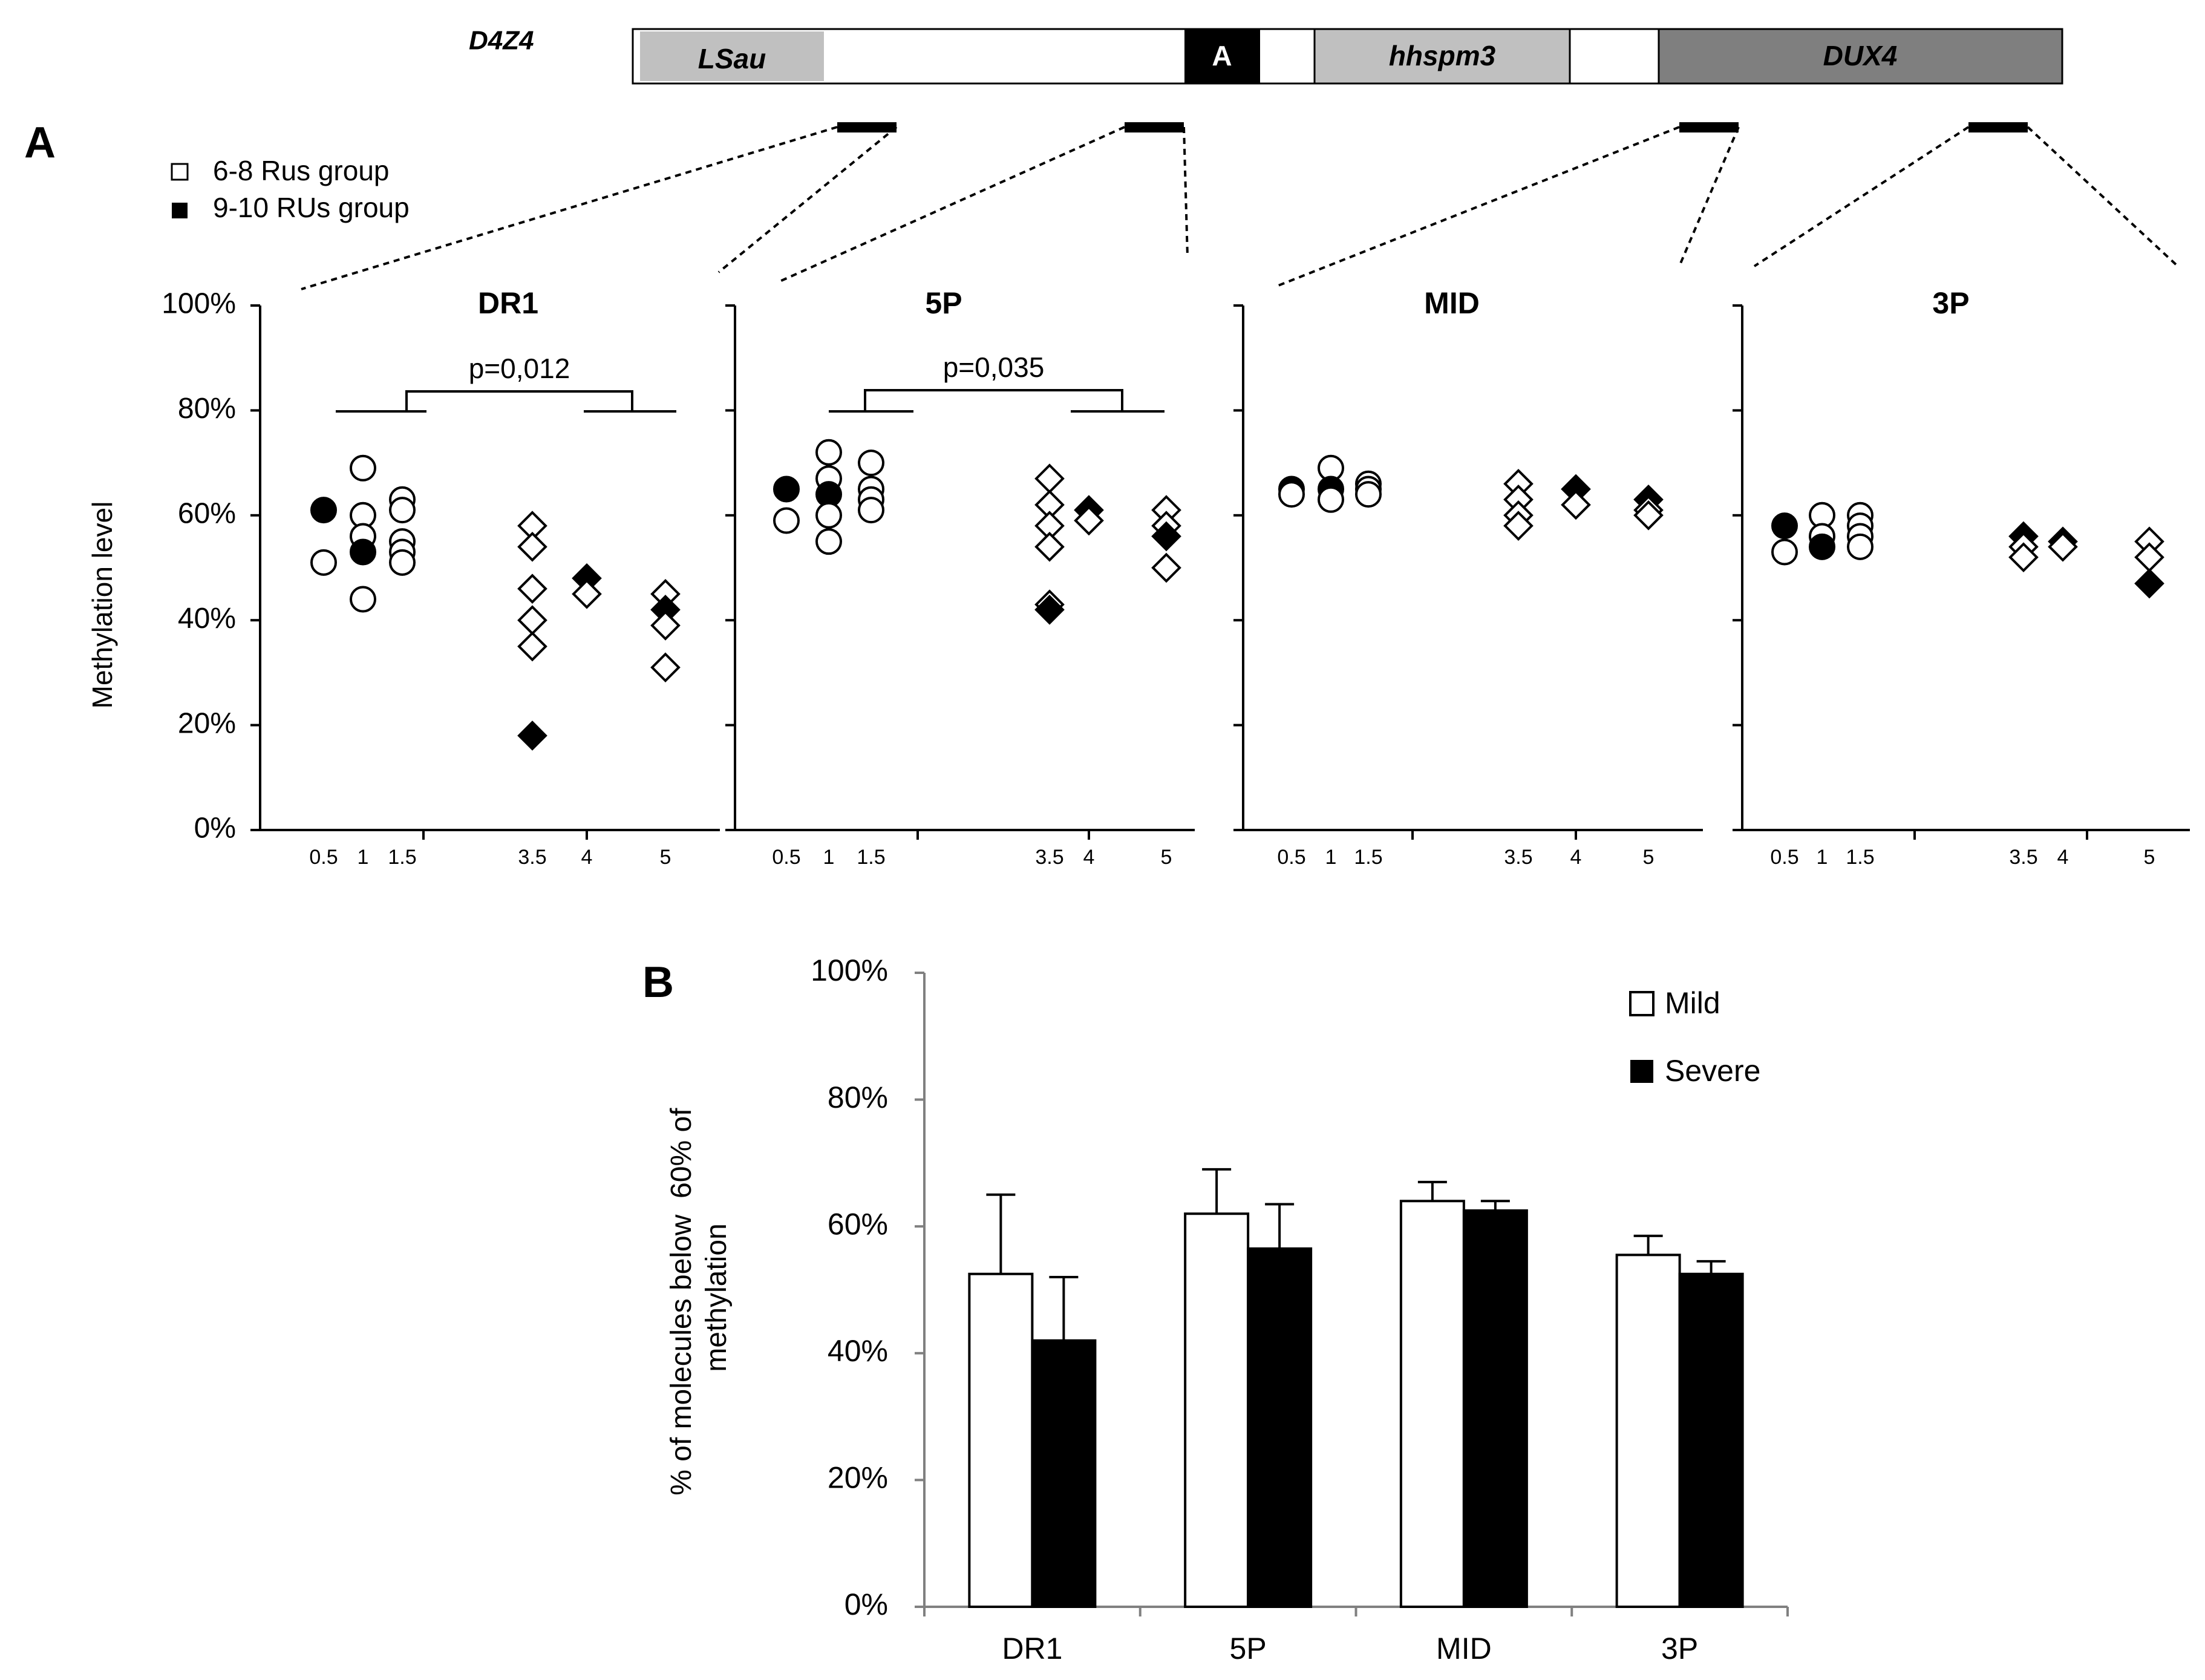  I want to click on y-tick-label: 20%, so click(207, 723).